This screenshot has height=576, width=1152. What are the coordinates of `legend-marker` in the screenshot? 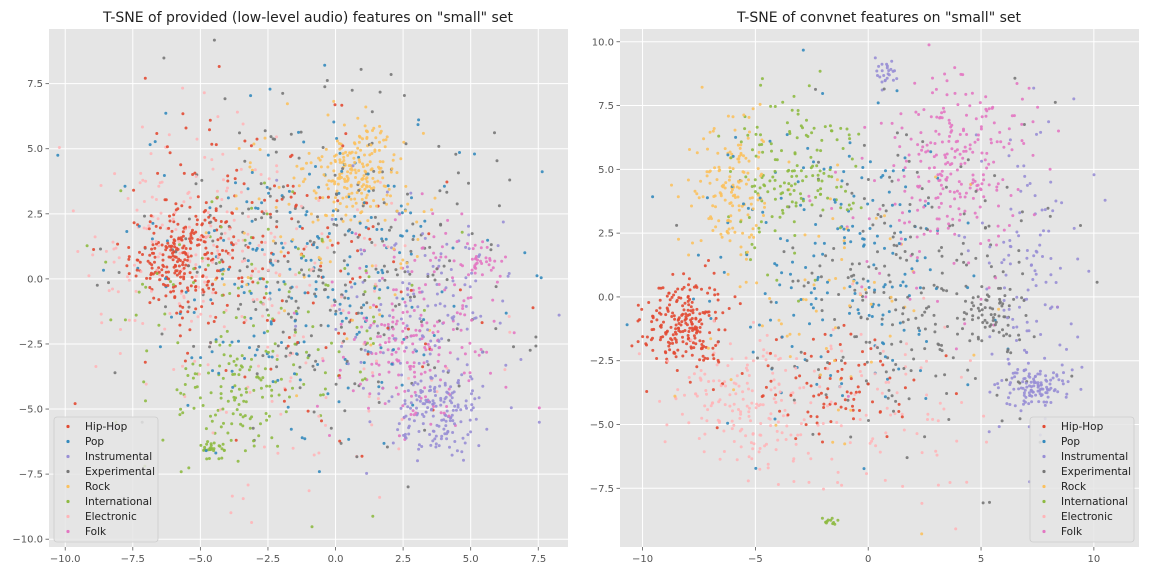 It's located at (1044, 426).